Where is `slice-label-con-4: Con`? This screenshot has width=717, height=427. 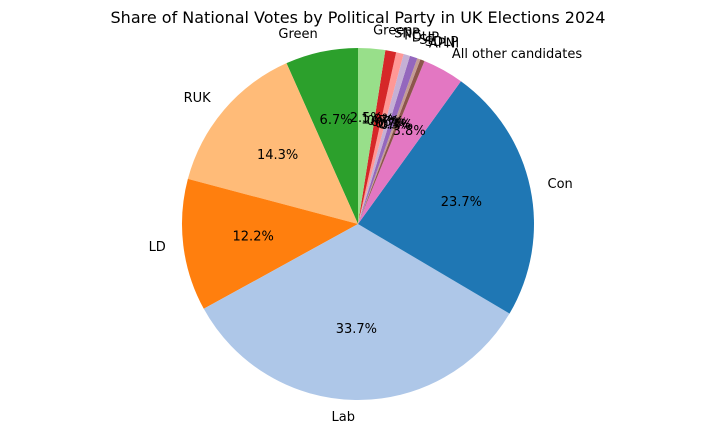 slice-label-con-4: Con is located at coordinates (560, 184).